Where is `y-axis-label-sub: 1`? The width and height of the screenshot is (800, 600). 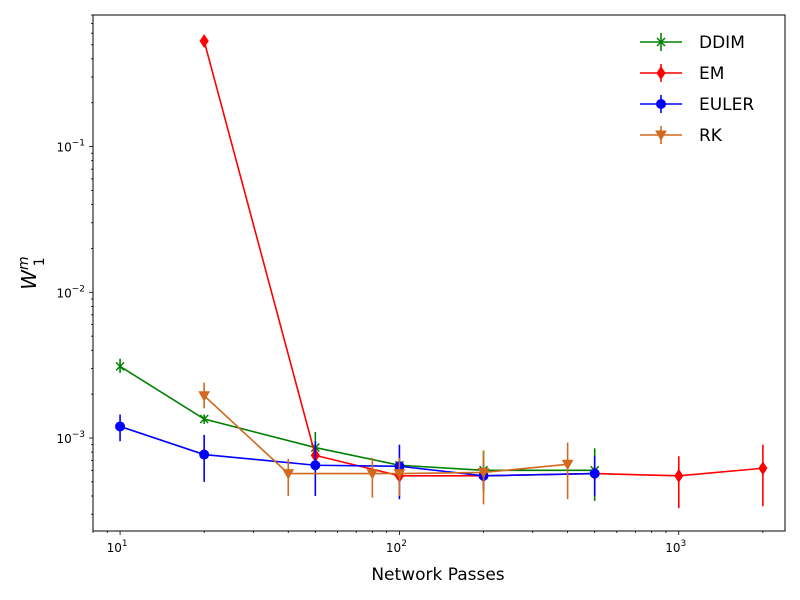
y-axis-label-sub: 1 is located at coordinates (40, 261).